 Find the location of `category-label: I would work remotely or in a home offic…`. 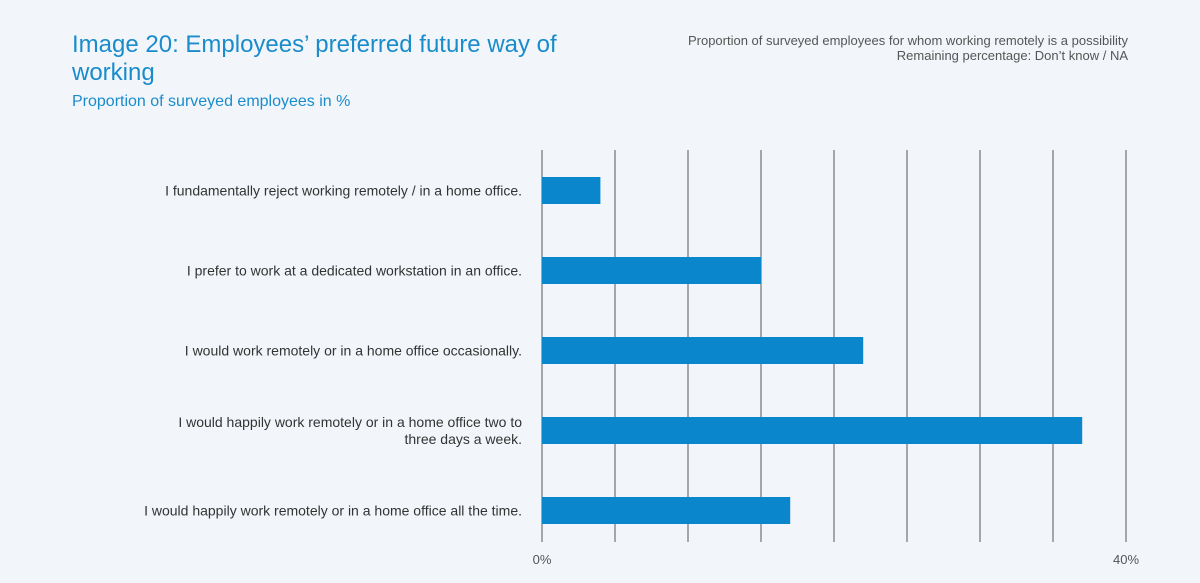

category-label: I would work remotely or in a home offic… is located at coordinates (353, 351).